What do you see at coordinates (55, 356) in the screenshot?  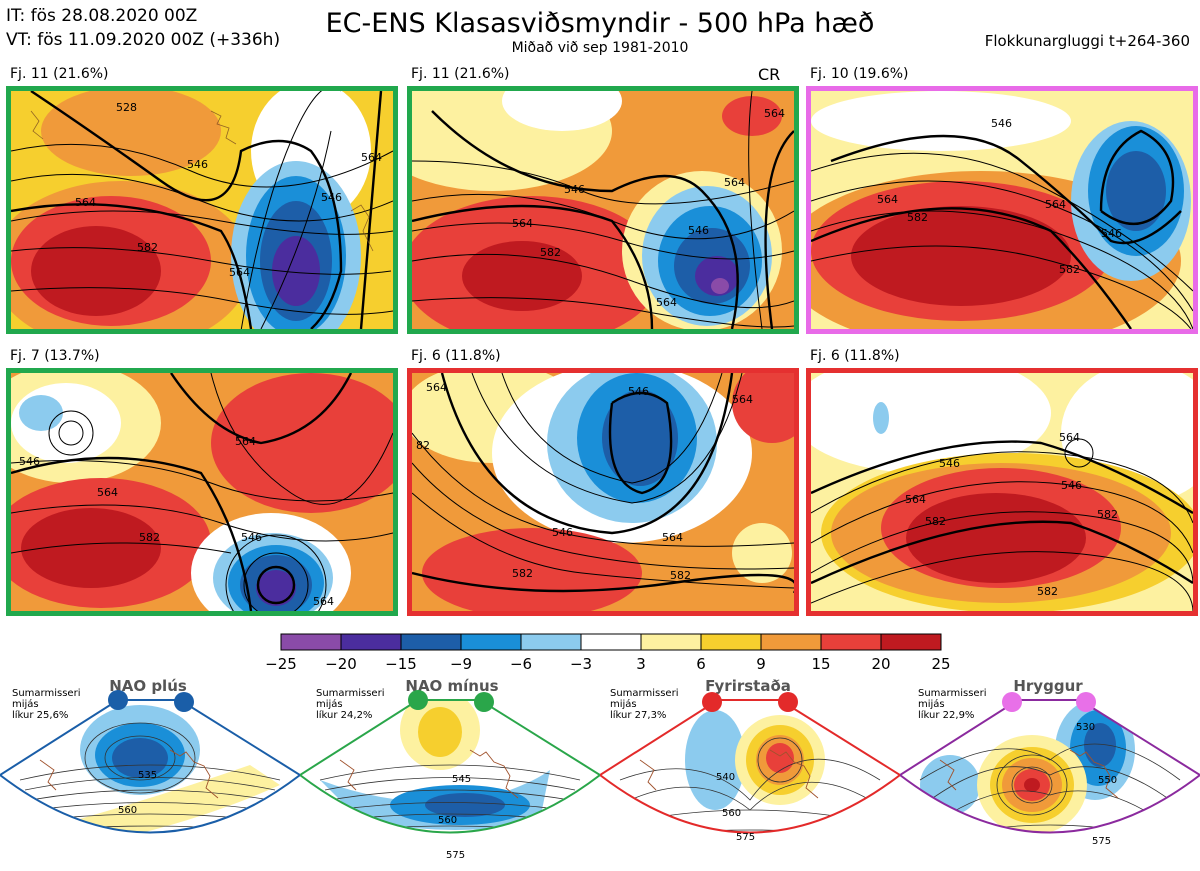 I see `panel-label: Fj. 7 (13.7%)` at bounding box center [55, 356].